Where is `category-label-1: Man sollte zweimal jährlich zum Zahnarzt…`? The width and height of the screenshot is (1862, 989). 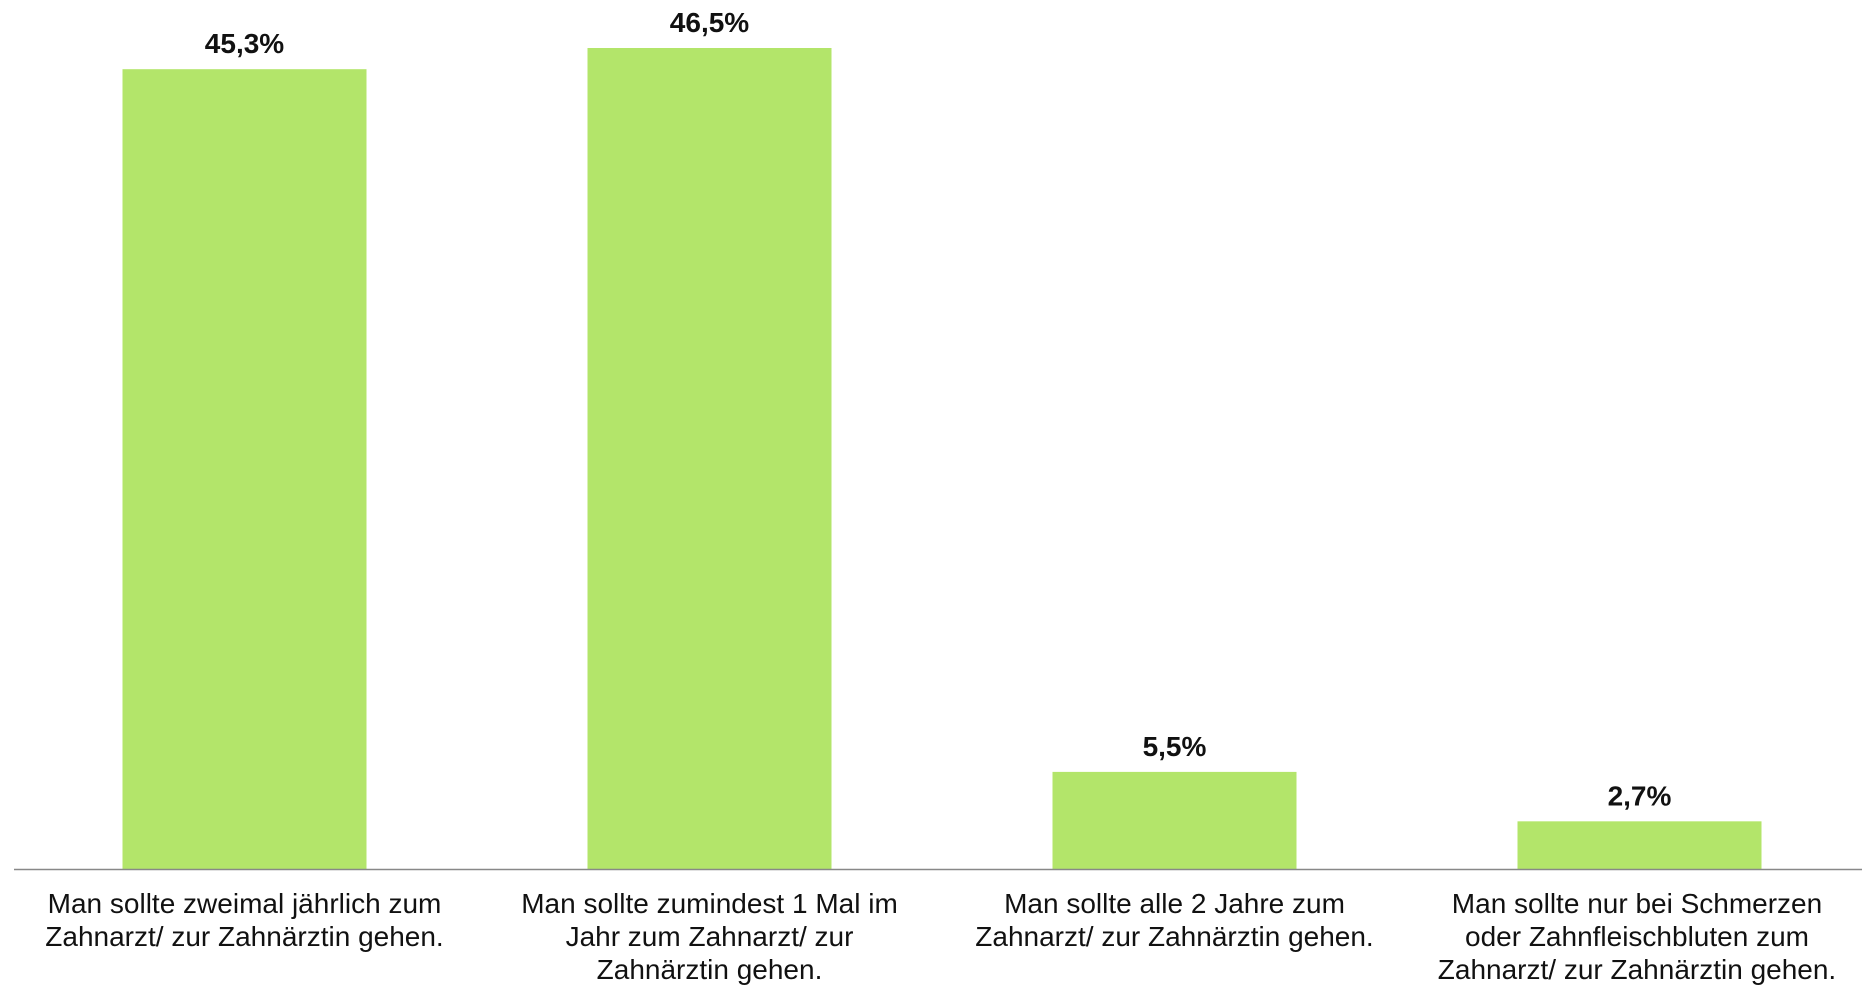 category-label-1: Man sollte zweimal jährlich zum Zahnarzt… is located at coordinates (244, 920).